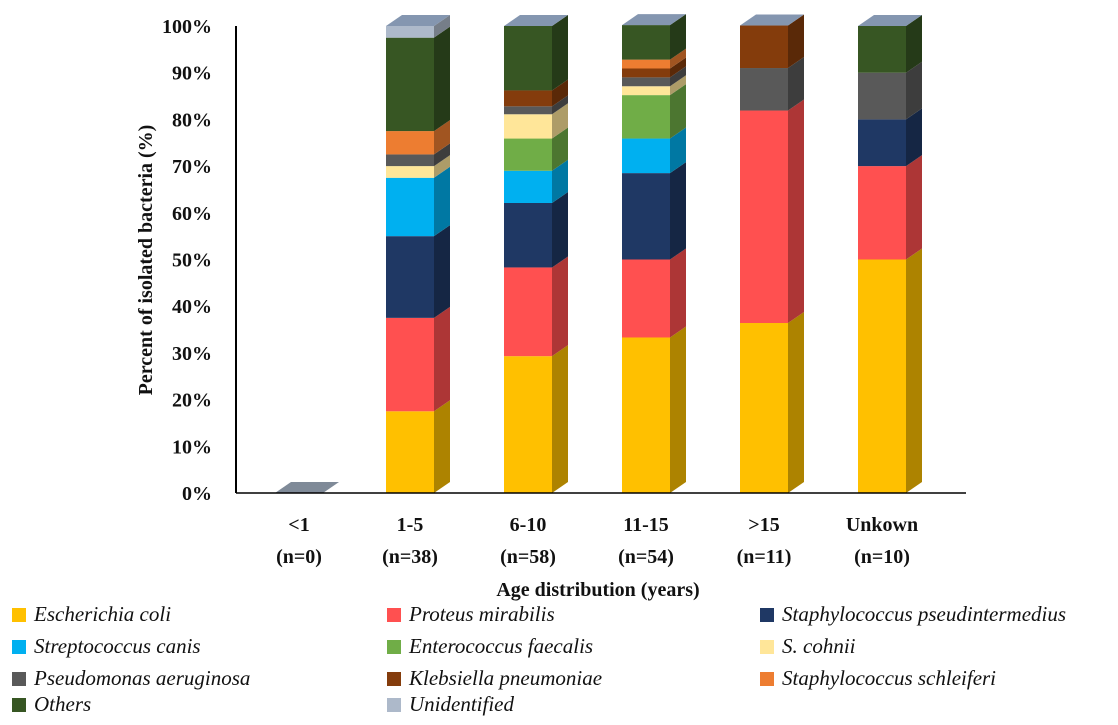 Image resolution: width=1118 pixels, height=725 pixels. What do you see at coordinates (192, 214) in the screenshot?
I see `y-tick-label: 60%` at bounding box center [192, 214].